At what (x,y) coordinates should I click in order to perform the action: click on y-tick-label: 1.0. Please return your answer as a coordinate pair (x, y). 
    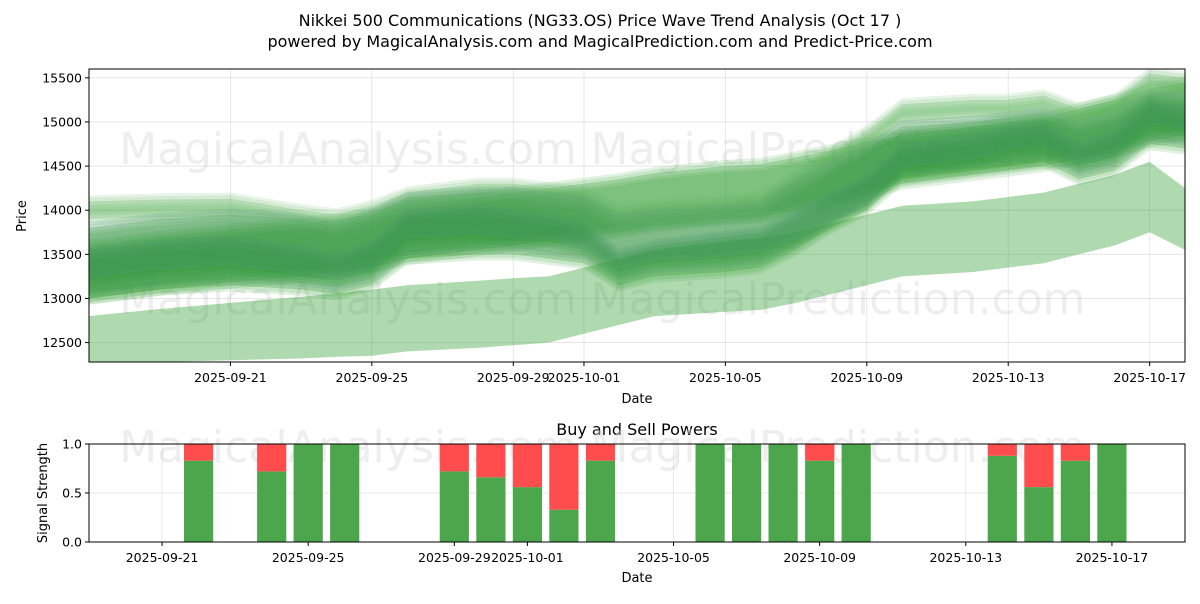
    Looking at the image, I should click on (72, 444).